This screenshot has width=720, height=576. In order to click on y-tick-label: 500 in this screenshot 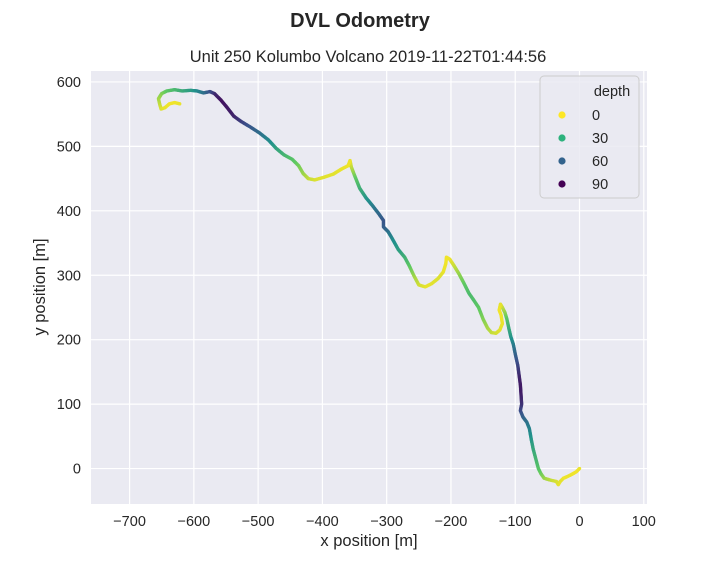, I will do `click(69, 147)`.